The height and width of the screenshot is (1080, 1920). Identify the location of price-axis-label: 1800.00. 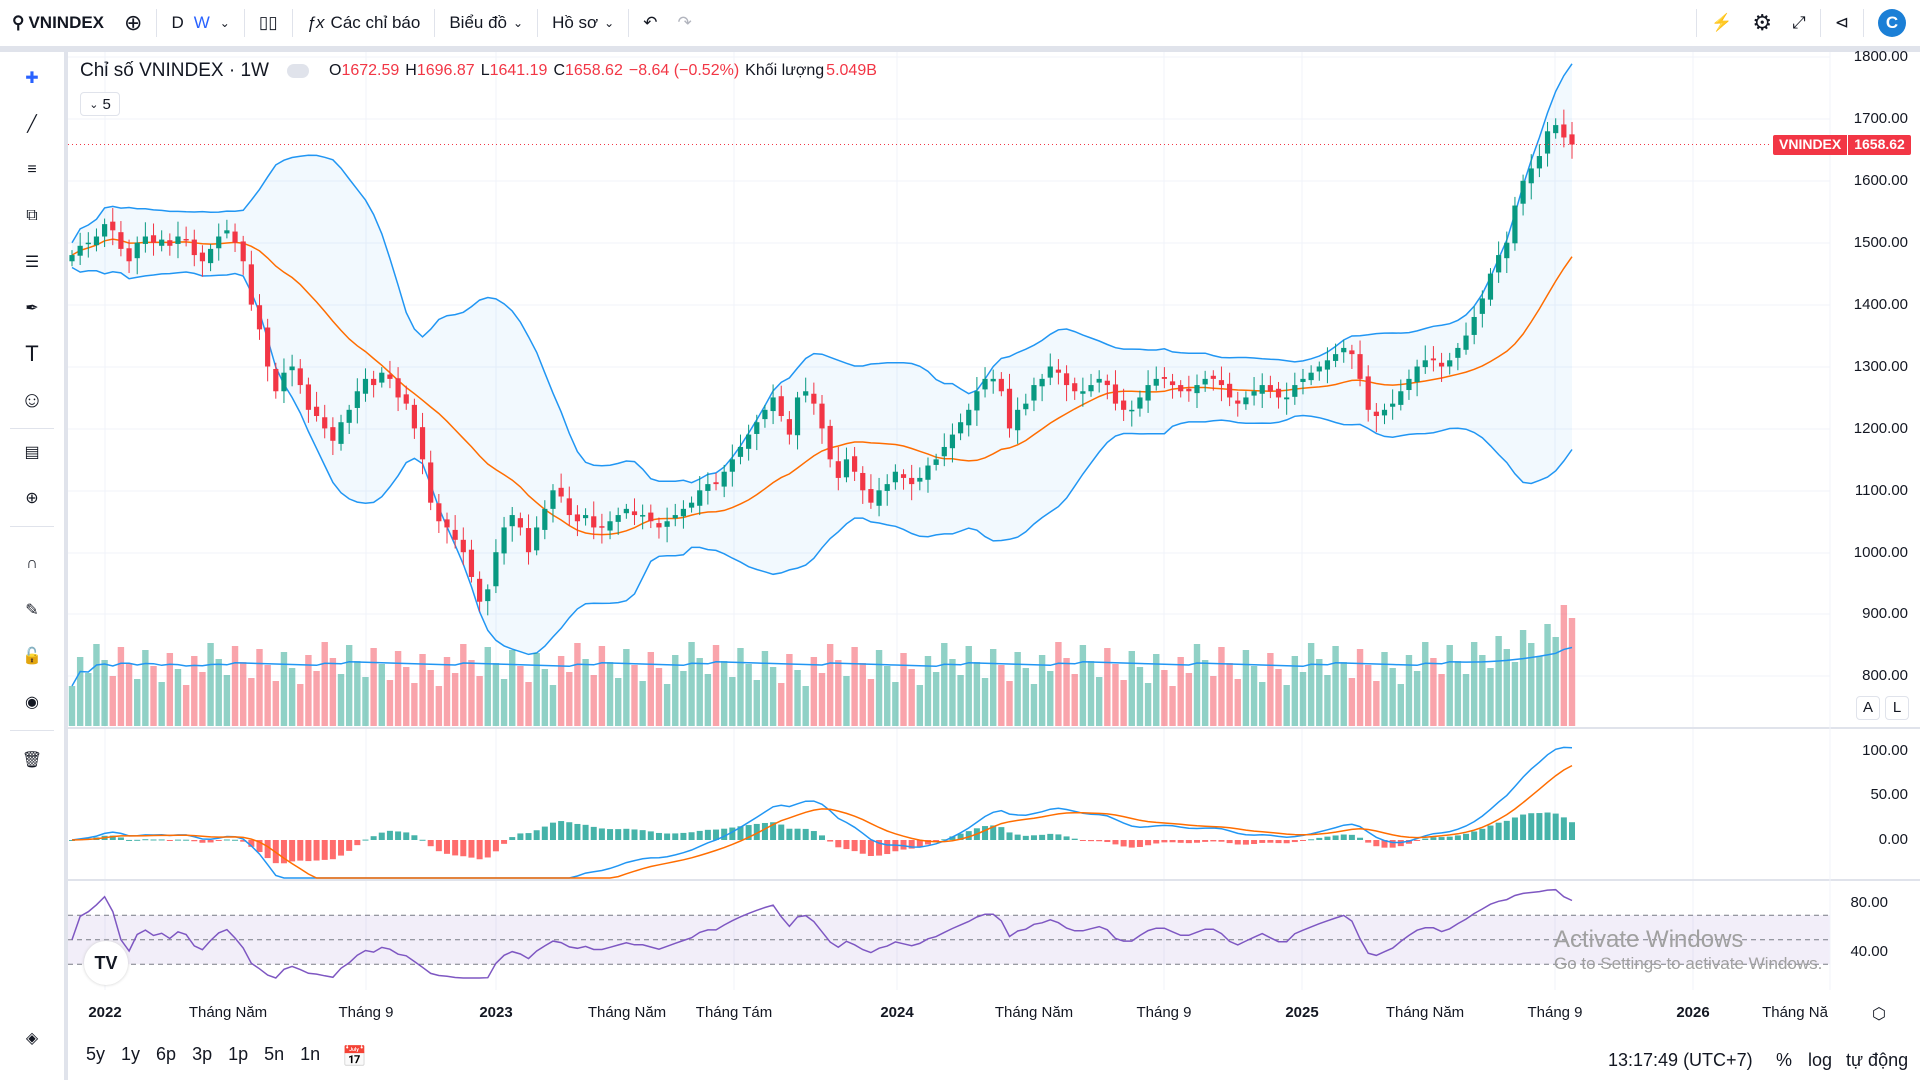
(1880, 56).